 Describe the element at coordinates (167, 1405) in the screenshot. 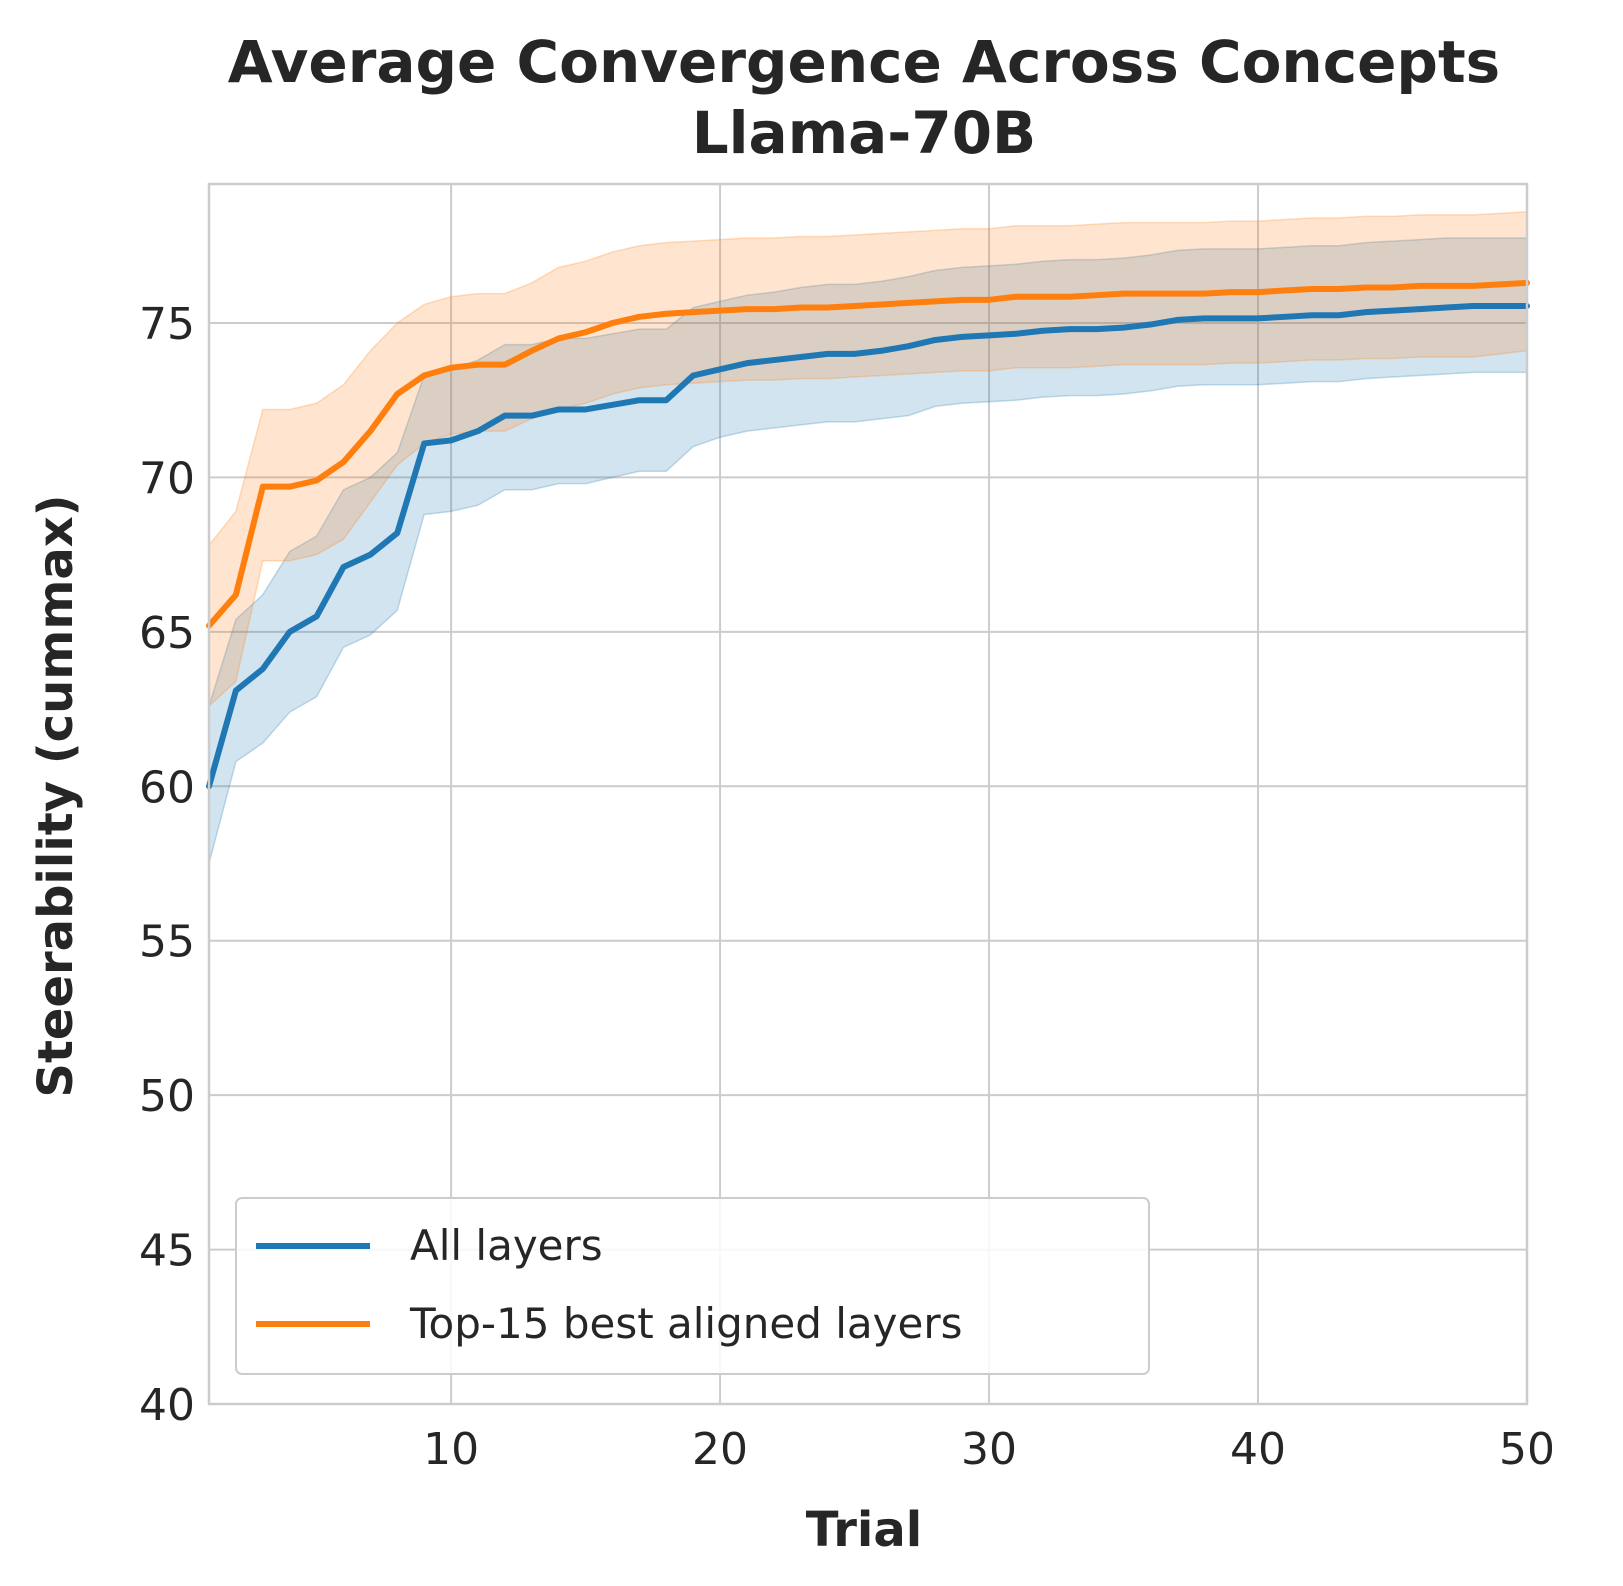

I see `y-tick-label: 40` at that location.